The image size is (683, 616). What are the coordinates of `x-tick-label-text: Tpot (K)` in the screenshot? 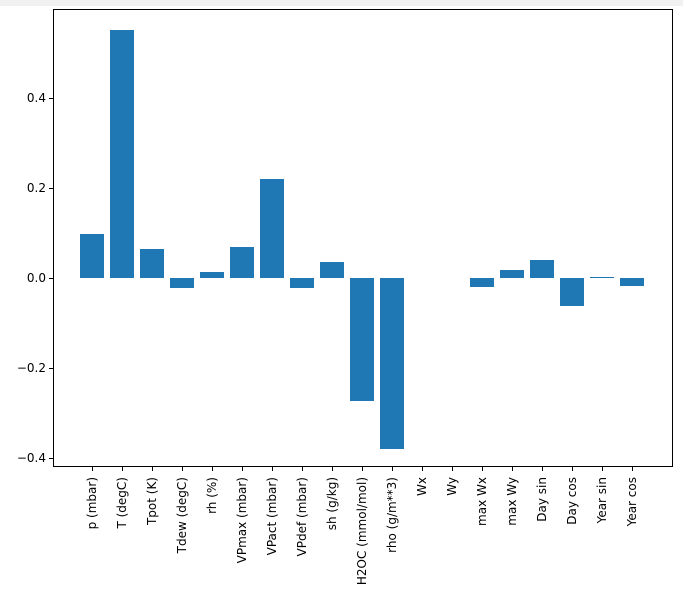 It's located at (152, 501).